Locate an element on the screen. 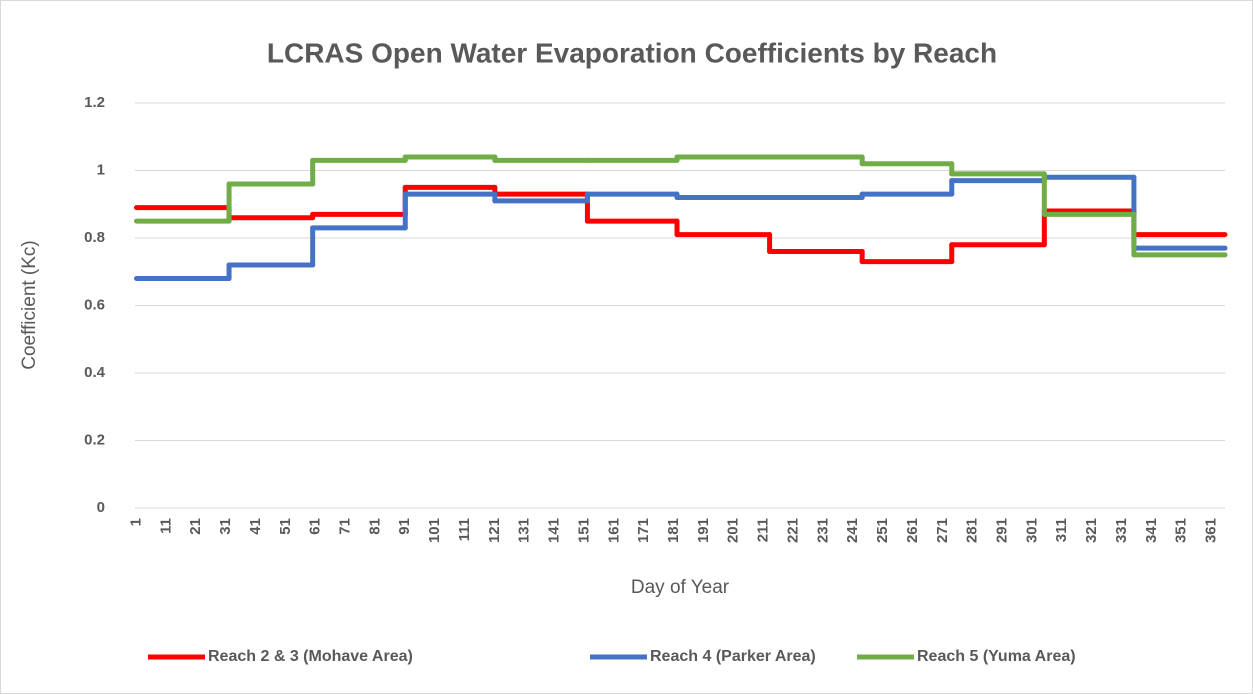 This screenshot has height=694, width=1253. x-tick-label: 151 is located at coordinates (583, 530).